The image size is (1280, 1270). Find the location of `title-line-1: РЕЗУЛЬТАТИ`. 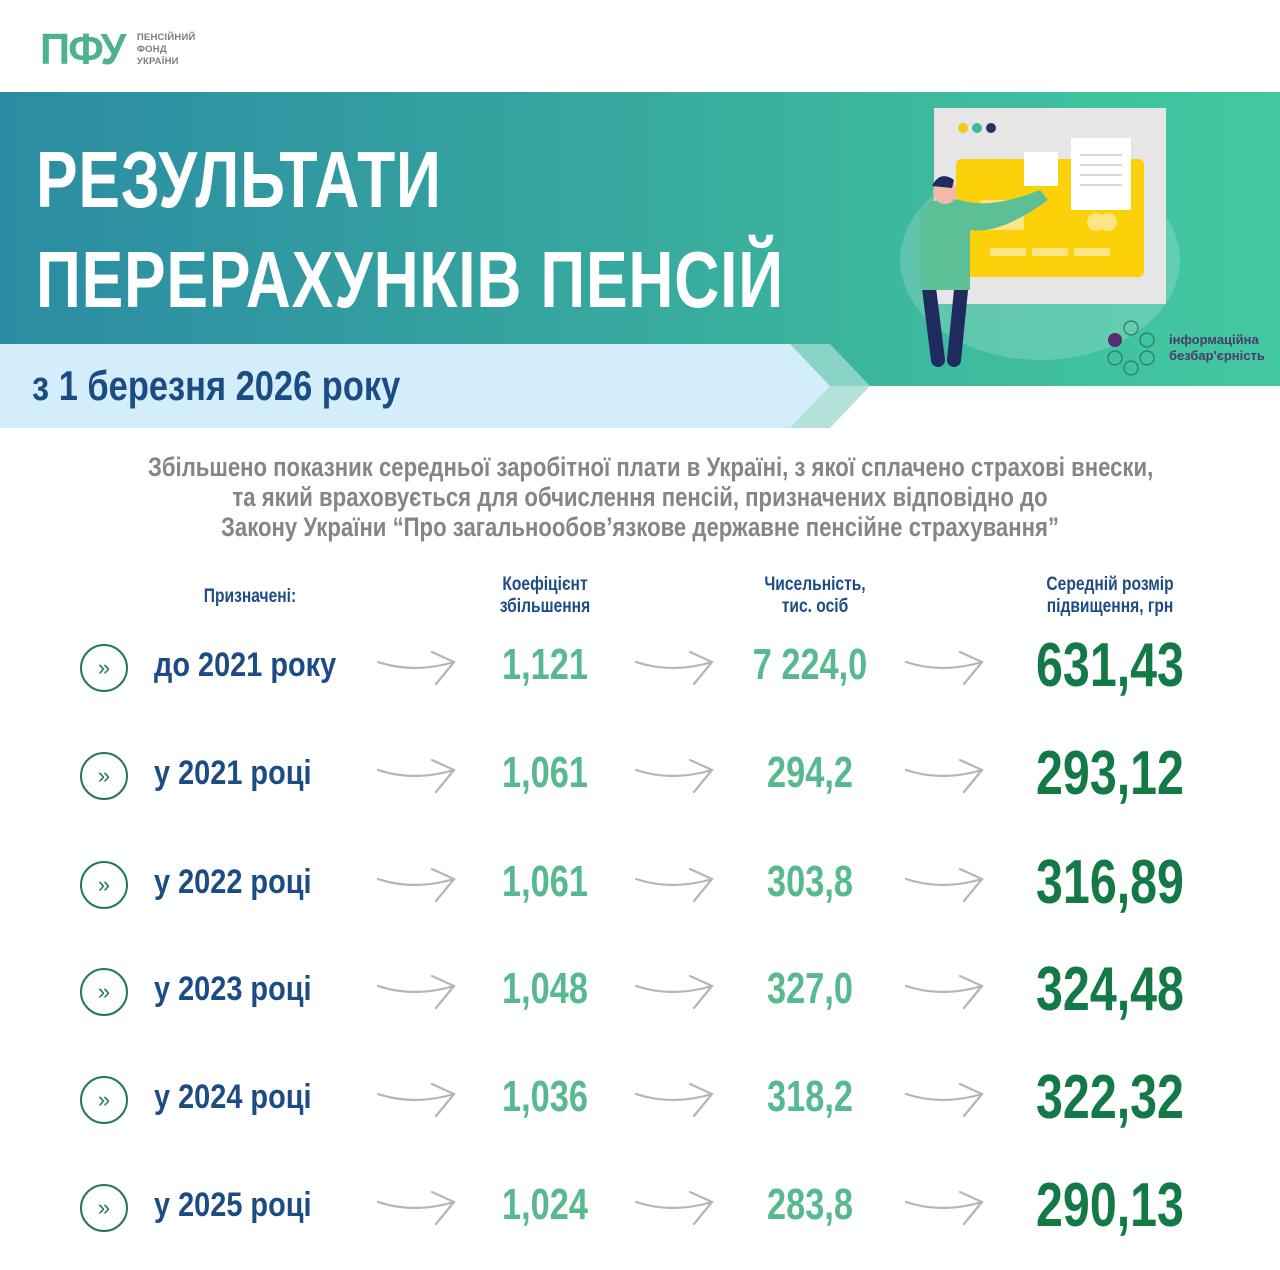

title-line-1: РЕЗУЛЬТАТИ is located at coordinates (239, 179).